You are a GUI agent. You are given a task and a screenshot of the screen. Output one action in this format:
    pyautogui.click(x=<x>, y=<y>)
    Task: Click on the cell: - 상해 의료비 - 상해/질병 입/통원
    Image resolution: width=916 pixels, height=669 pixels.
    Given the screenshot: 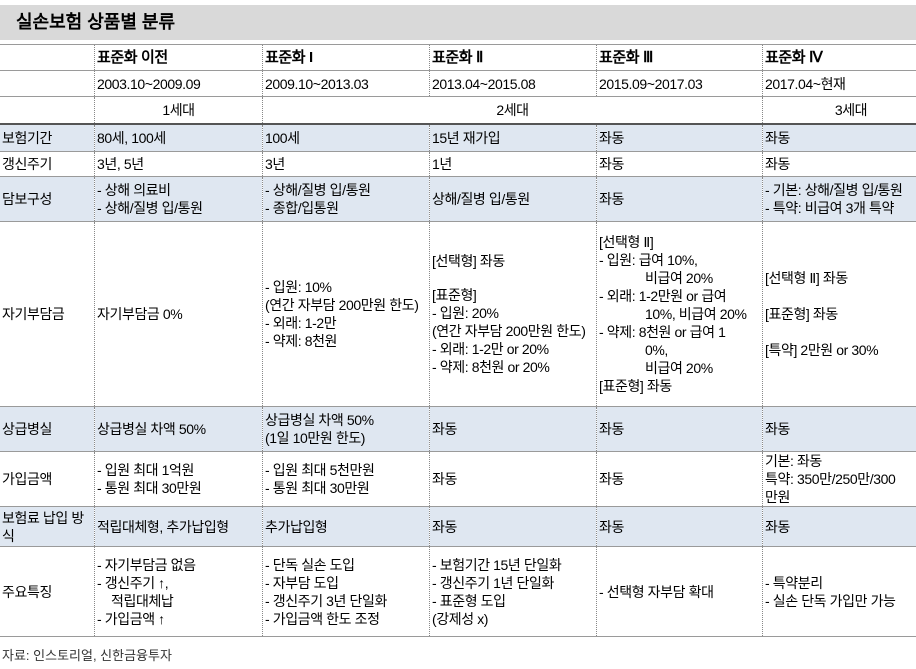 What is the action you would take?
    pyautogui.click(x=178, y=199)
    